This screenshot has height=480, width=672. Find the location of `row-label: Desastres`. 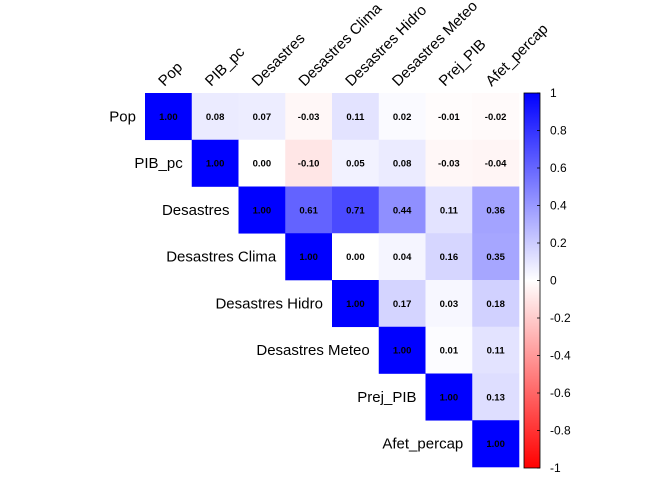

row-label: Desastres is located at coordinates (196, 210).